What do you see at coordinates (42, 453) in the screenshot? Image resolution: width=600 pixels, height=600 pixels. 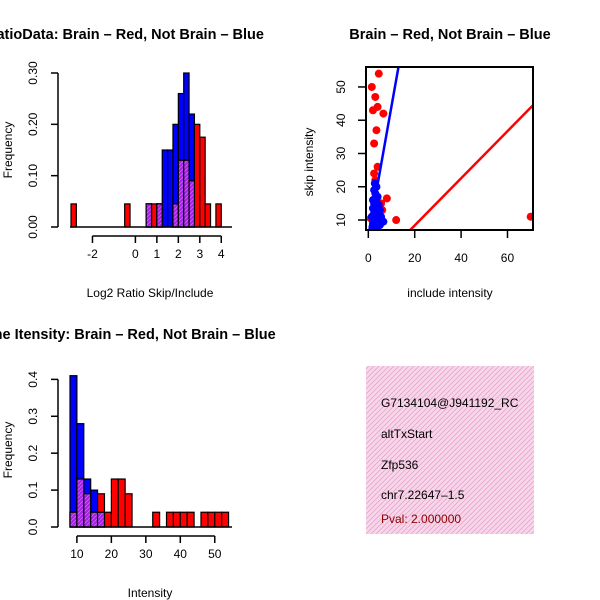 I see `intensity-y-axis: 0.0 0.1 0.2 0.3 0.4` at bounding box center [42, 453].